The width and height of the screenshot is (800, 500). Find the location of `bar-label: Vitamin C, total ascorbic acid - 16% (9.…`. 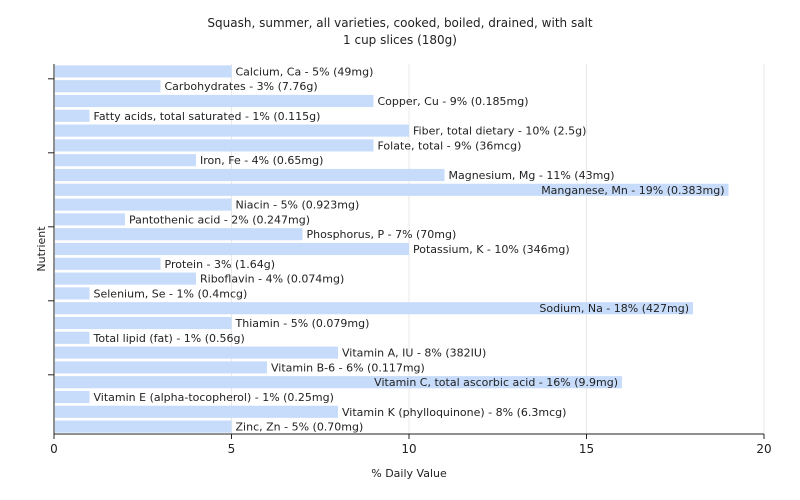

bar-label: Vitamin C, total ascorbic acid - 16% (9.… is located at coordinates (496, 382).